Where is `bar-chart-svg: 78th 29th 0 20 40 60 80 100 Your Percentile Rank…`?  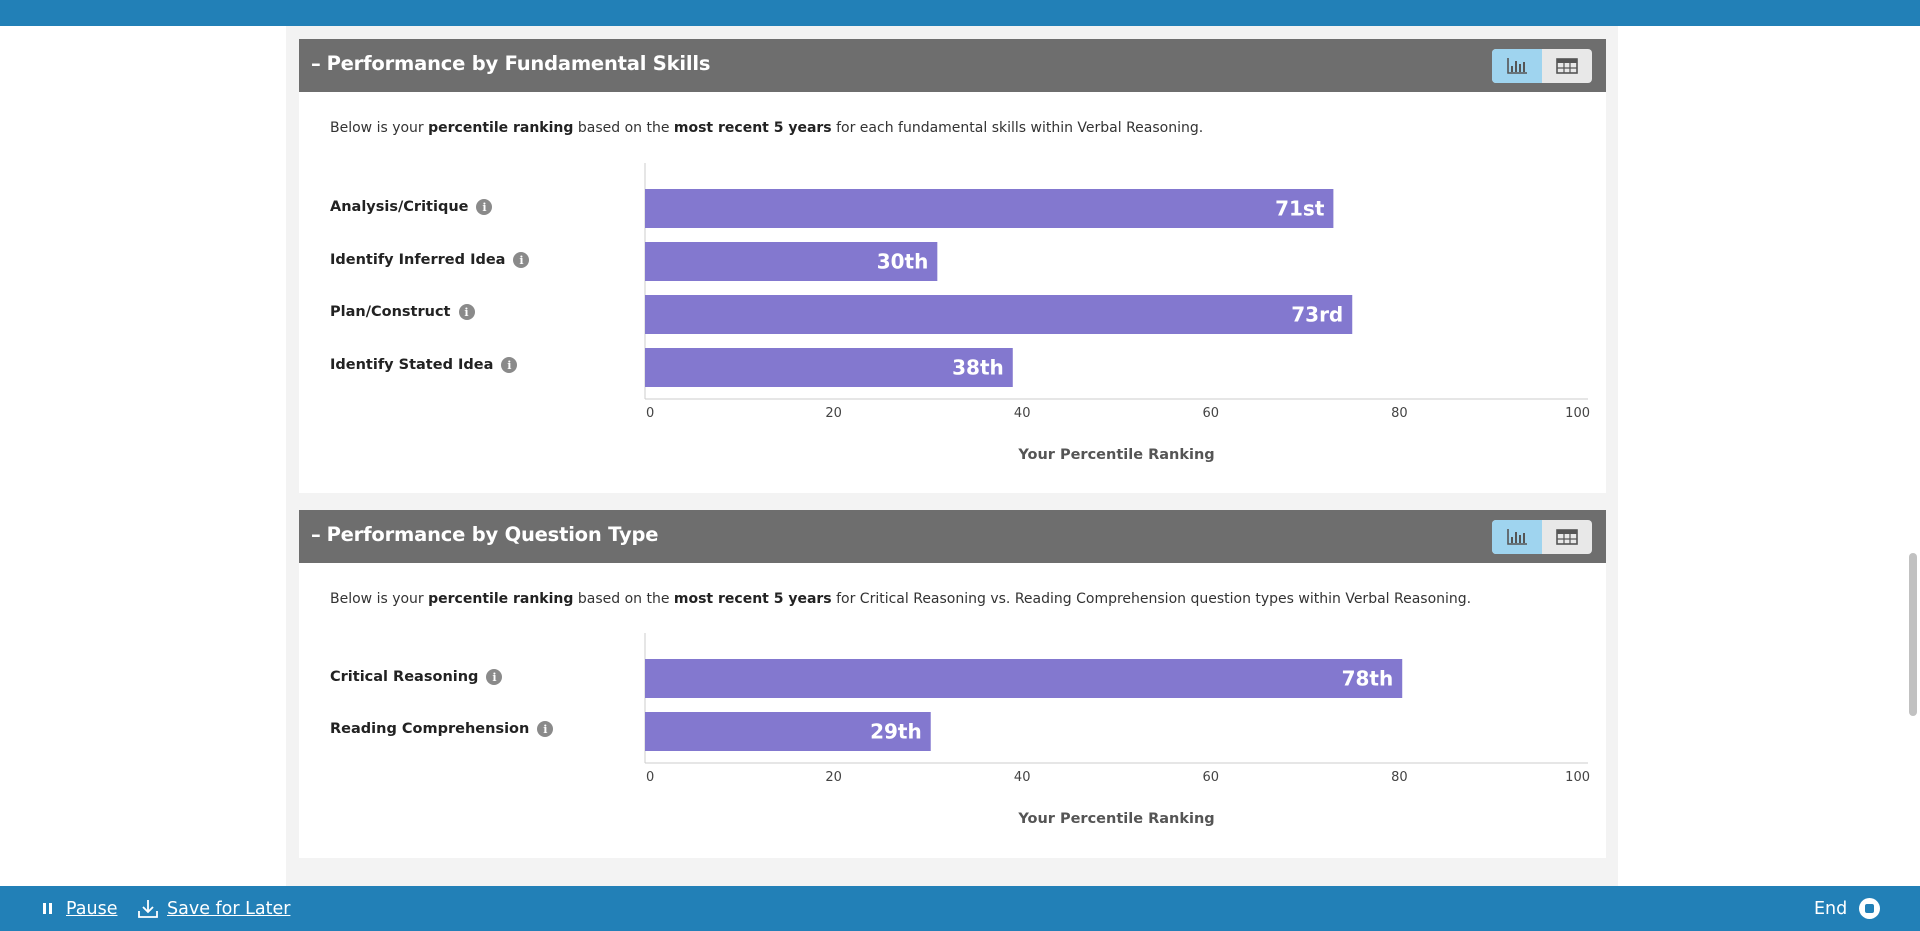
bar-chart-svg: 78th 29th 0 20 40 60 80 100 Your Percentile Rank… is located at coordinates (1117, 730).